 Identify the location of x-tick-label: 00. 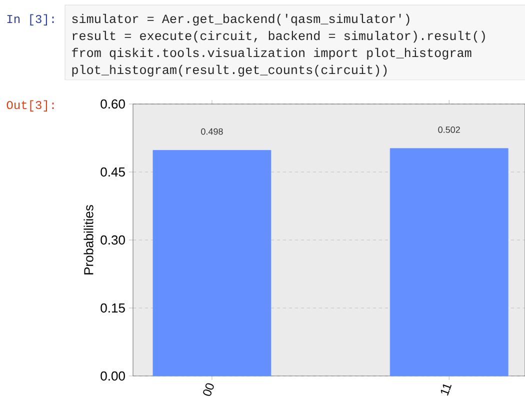
(208, 389).